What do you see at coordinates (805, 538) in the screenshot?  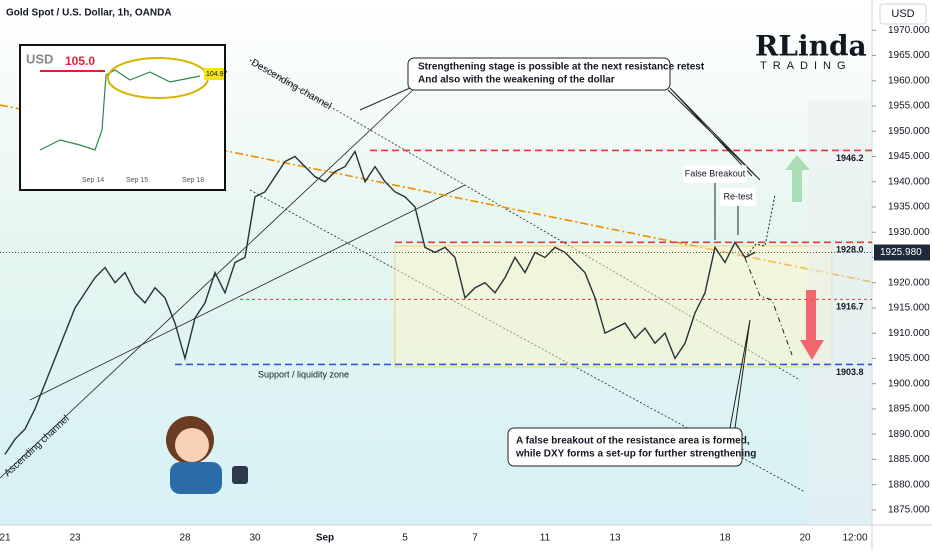 I see `x-tick-label: 20` at bounding box center [805, 538].